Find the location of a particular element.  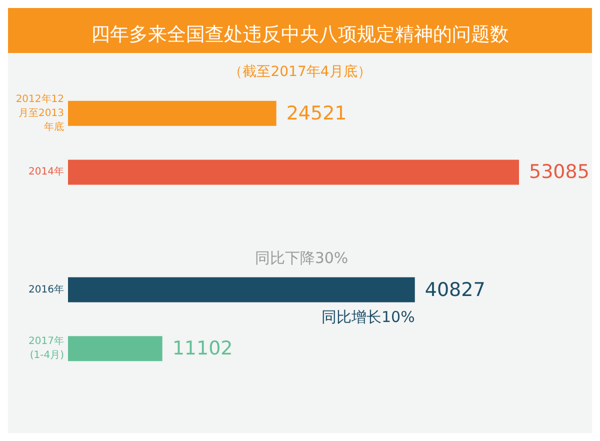

annotation: 同比增长10% is located at coordinates (368, 317).